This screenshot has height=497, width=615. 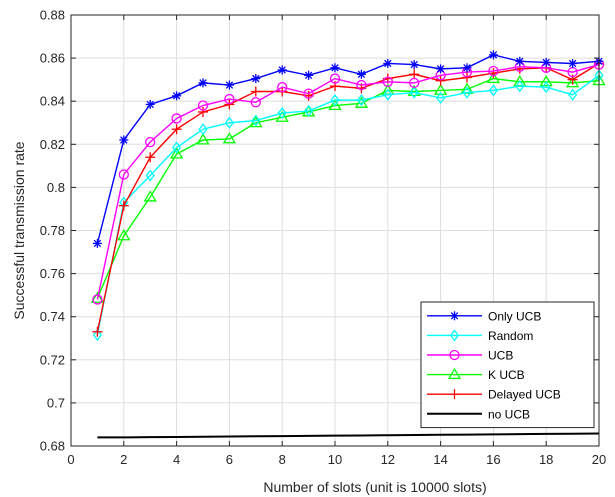 I want to click on y-tick-label: 0.82, so click(x=52, y=144).